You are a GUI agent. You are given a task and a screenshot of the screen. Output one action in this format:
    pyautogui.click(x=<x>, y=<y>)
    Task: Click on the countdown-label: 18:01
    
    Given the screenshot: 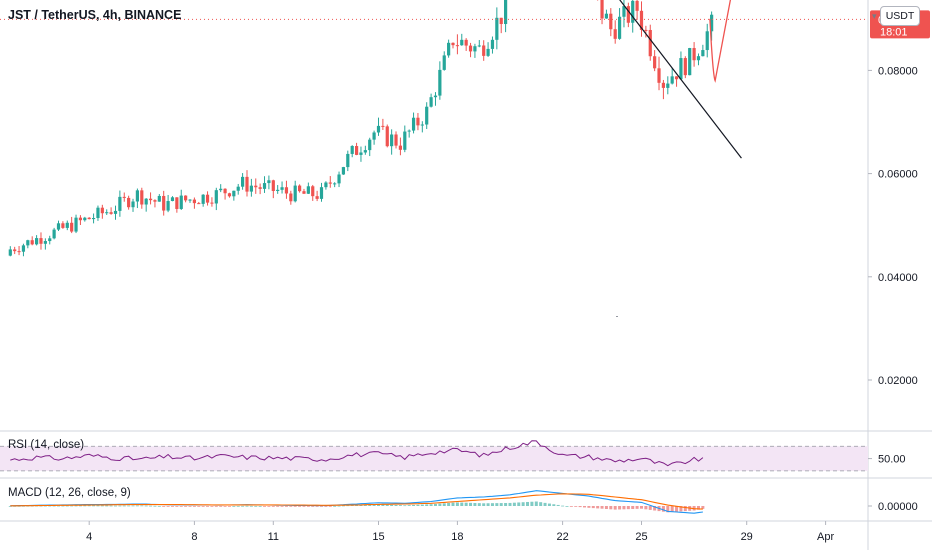 What is the action you would take?
    pyautogui.click(x=894, y=32)
    